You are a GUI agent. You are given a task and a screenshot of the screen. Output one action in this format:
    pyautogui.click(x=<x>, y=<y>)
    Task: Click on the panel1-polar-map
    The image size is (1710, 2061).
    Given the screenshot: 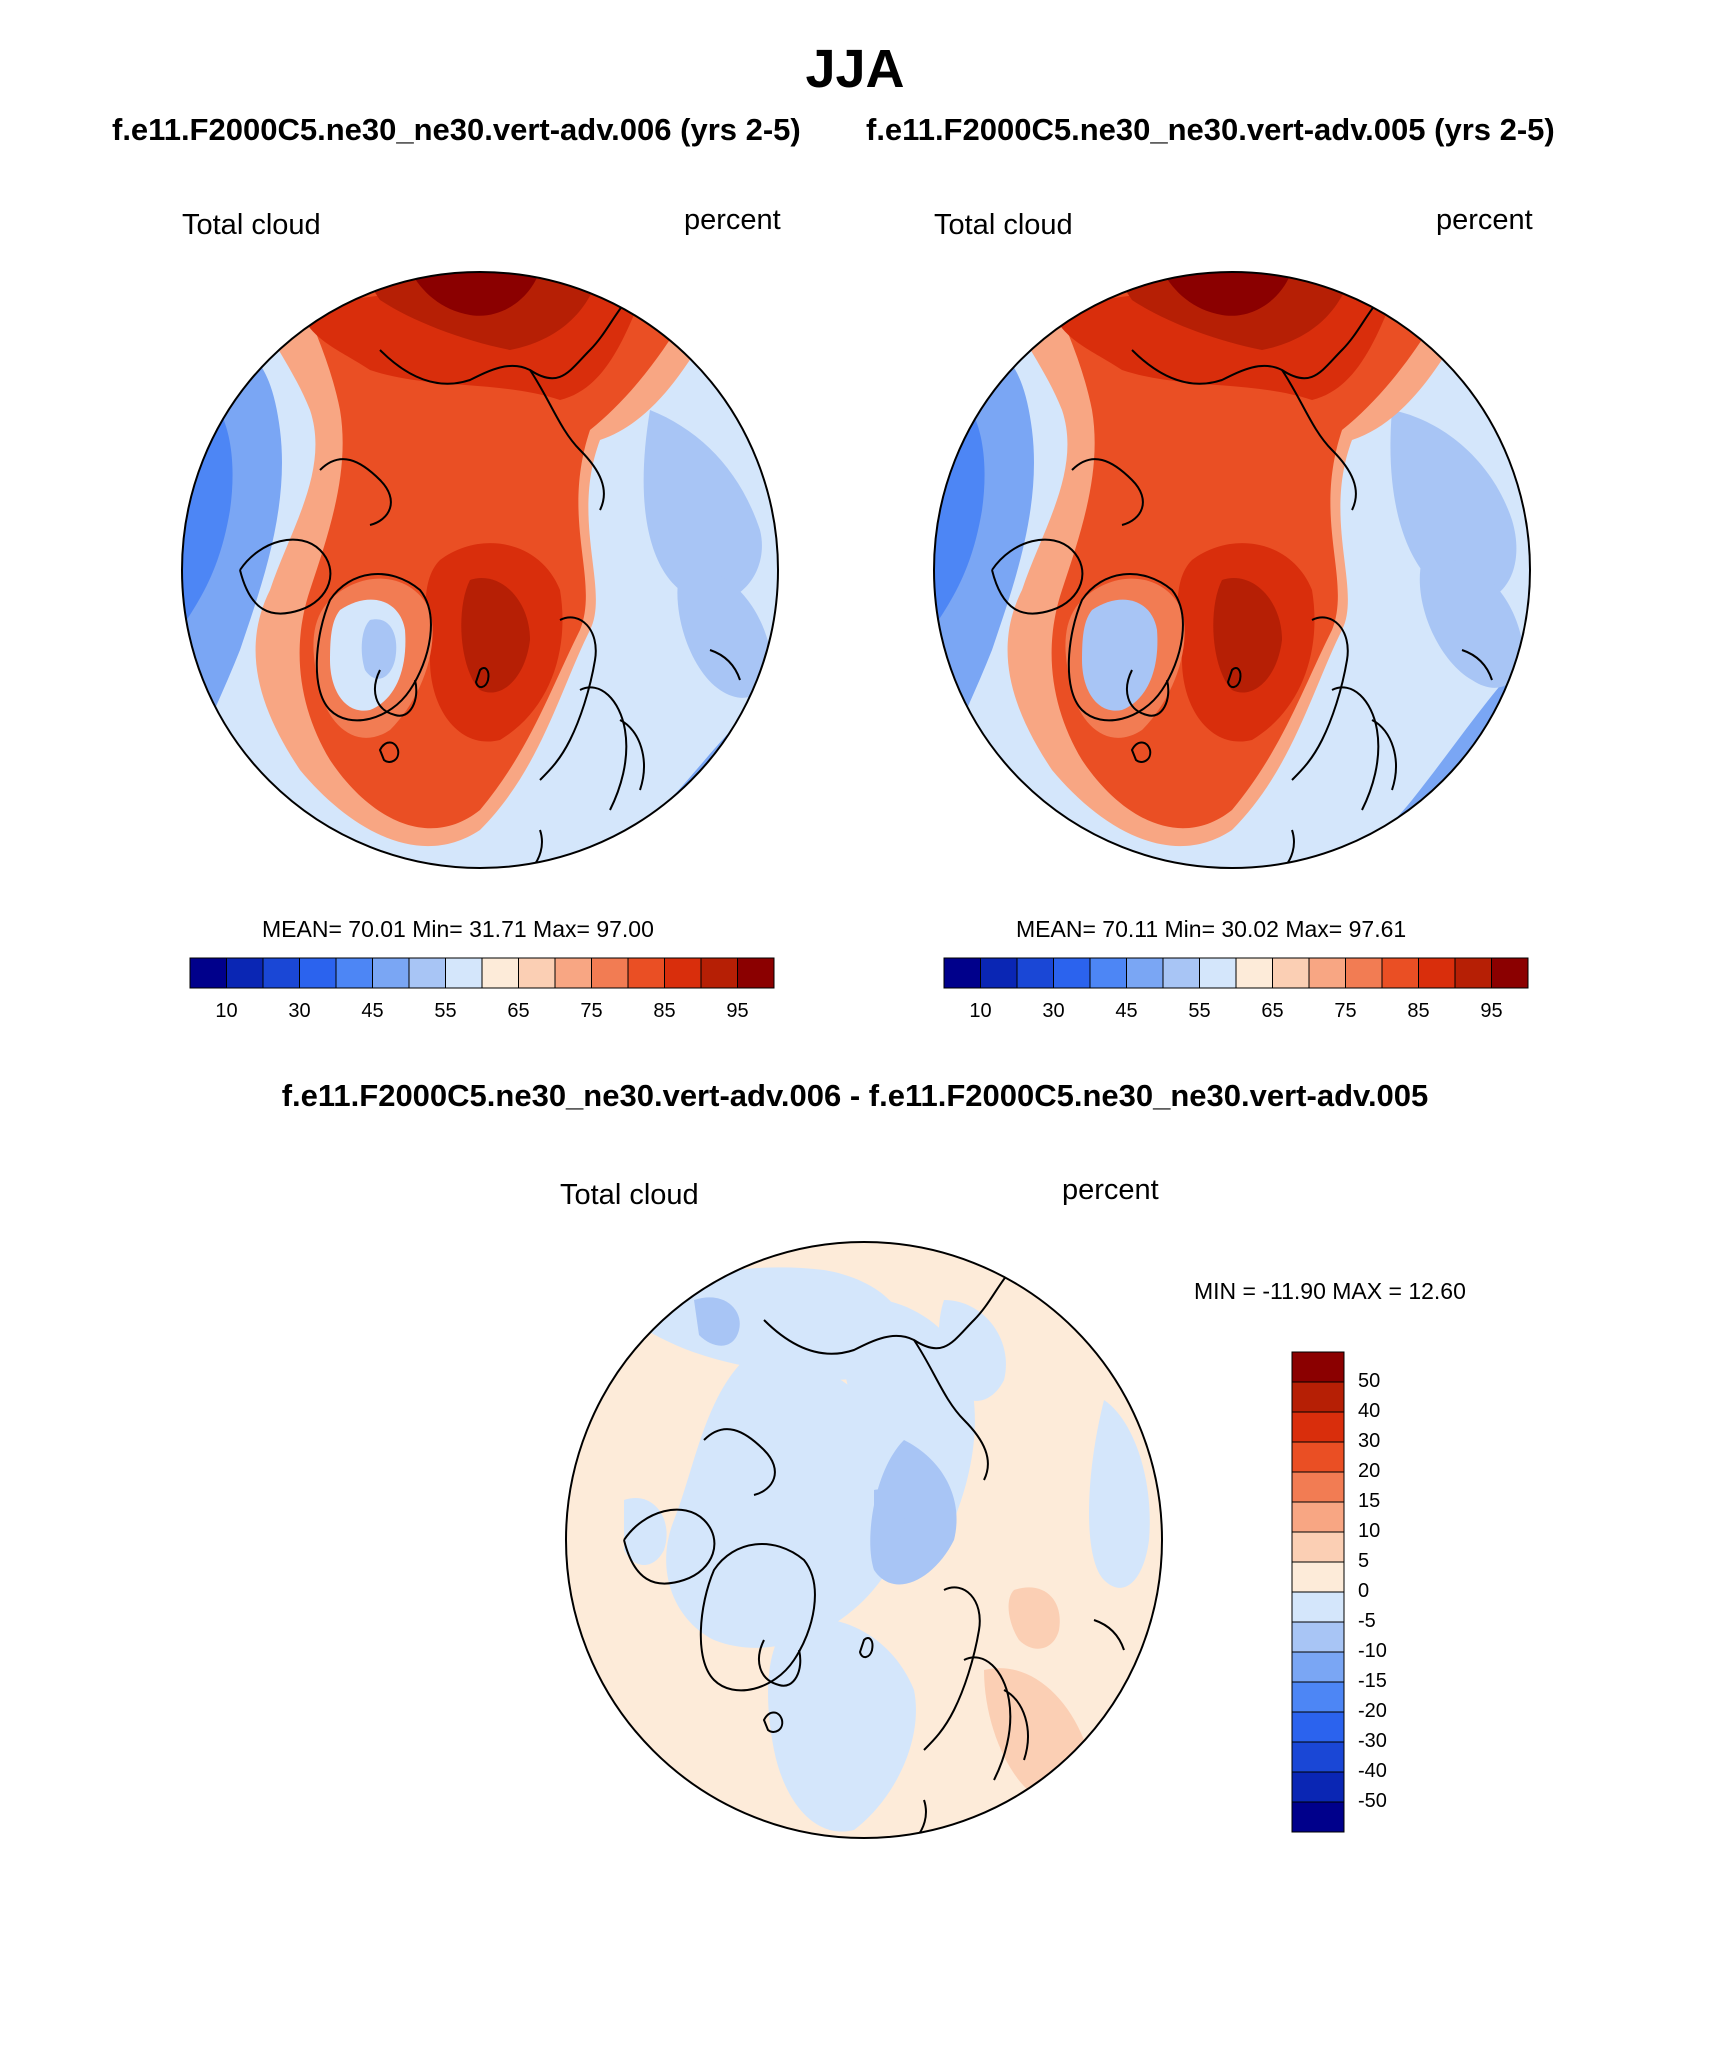 What is the action you would take?
    pyautogui.click(x=480, y=570)
    